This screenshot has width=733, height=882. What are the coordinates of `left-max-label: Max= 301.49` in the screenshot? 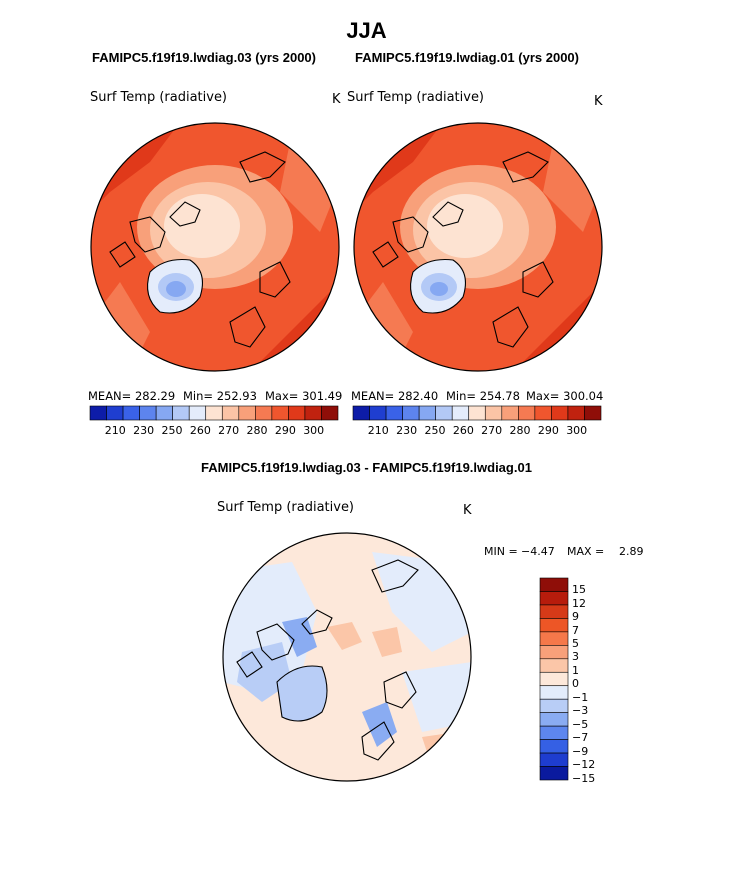 It's located at (304, 396).